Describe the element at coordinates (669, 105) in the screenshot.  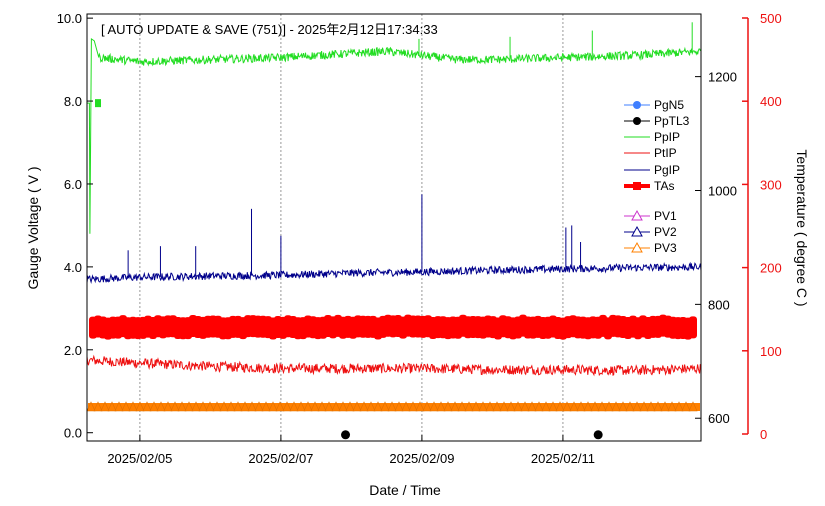
I see `legend-label: PgN5` at that location.